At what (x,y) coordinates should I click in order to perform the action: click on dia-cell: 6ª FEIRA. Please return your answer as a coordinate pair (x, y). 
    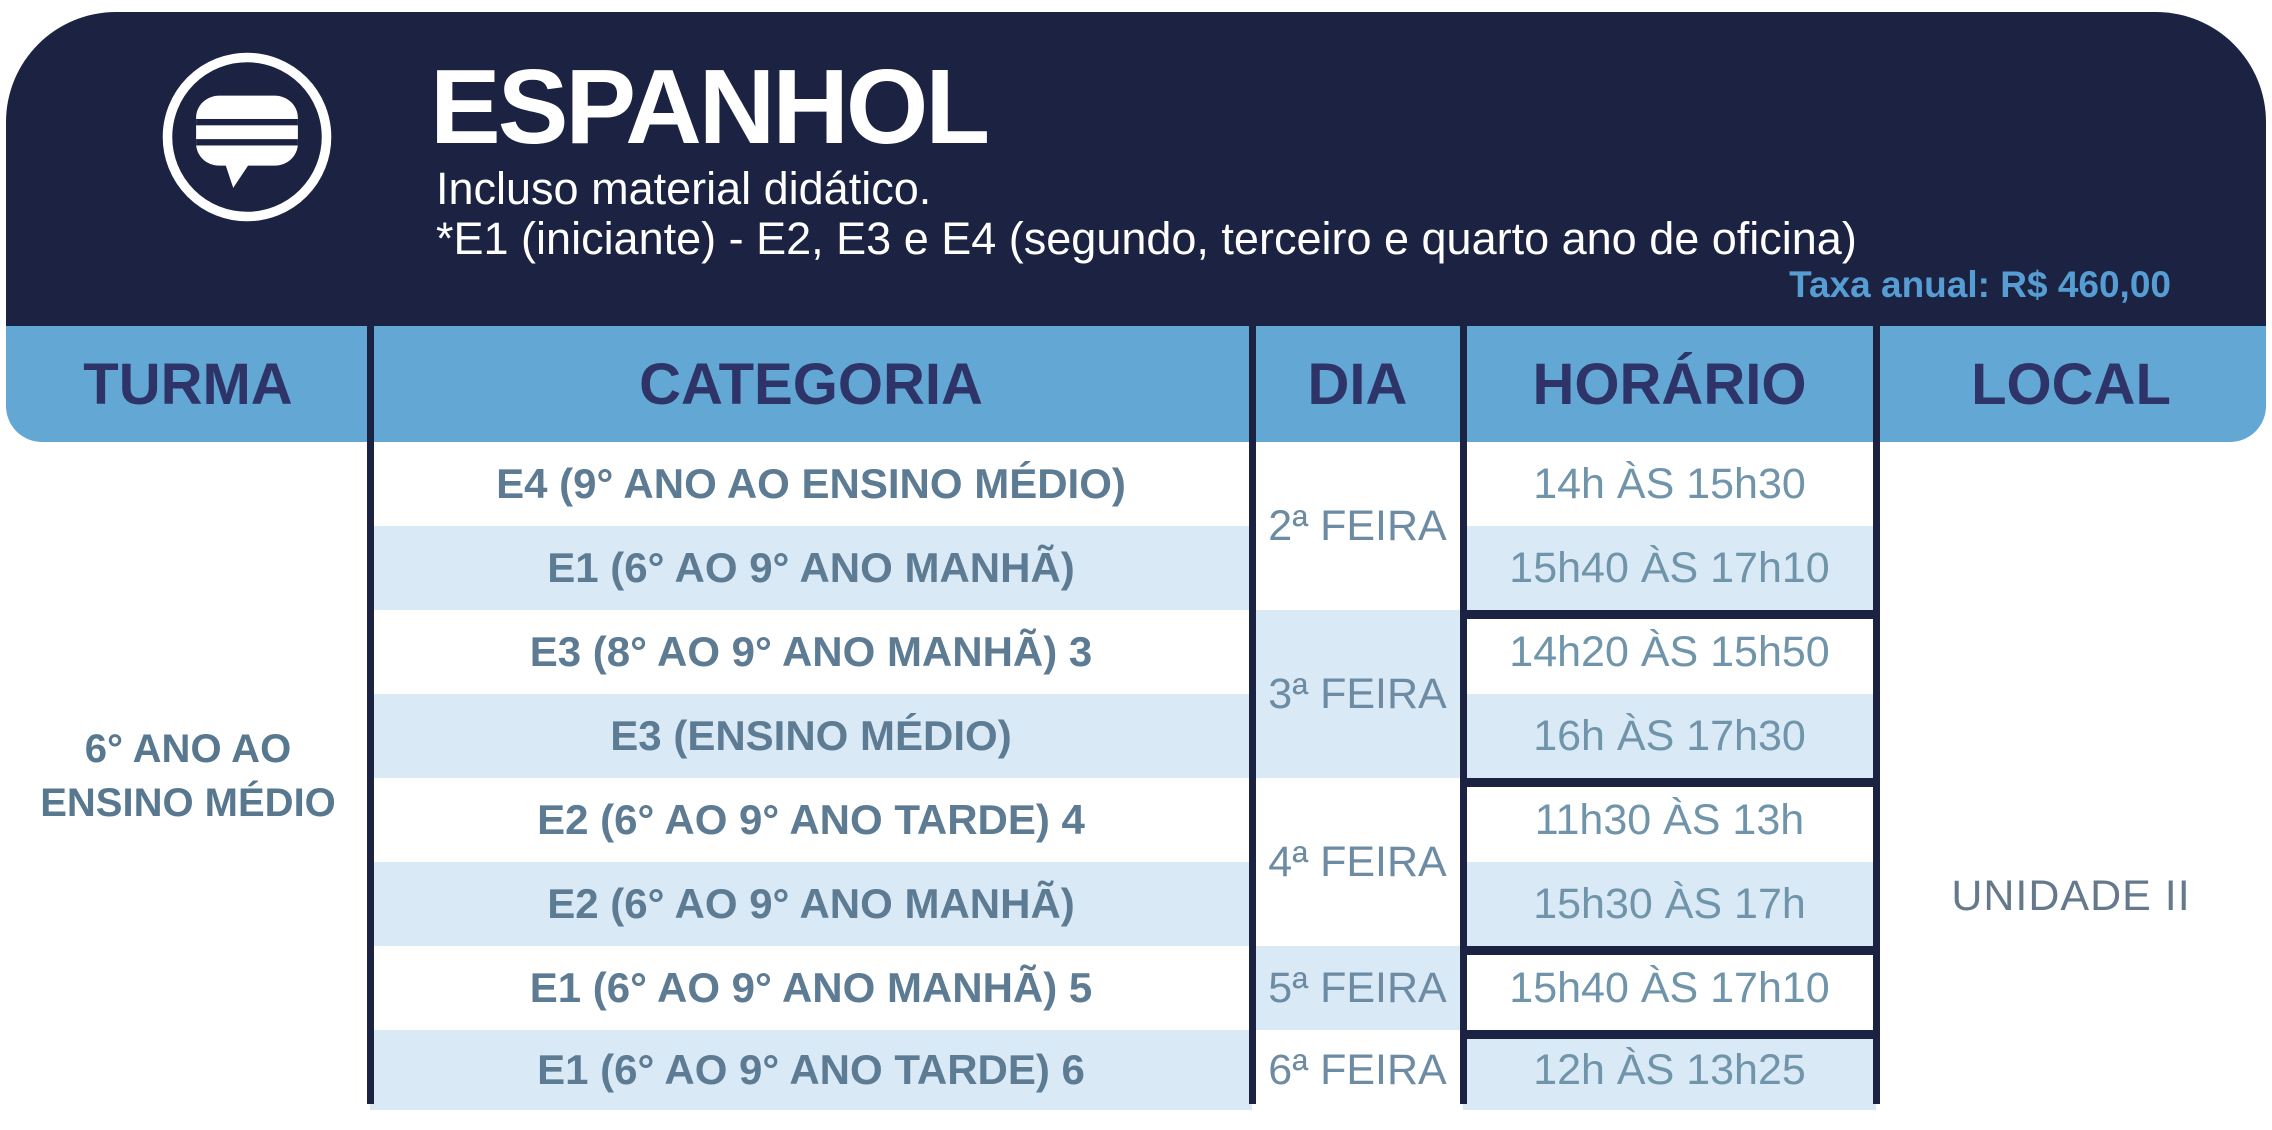
    Looking at the image, I should click on (1357, 1070).